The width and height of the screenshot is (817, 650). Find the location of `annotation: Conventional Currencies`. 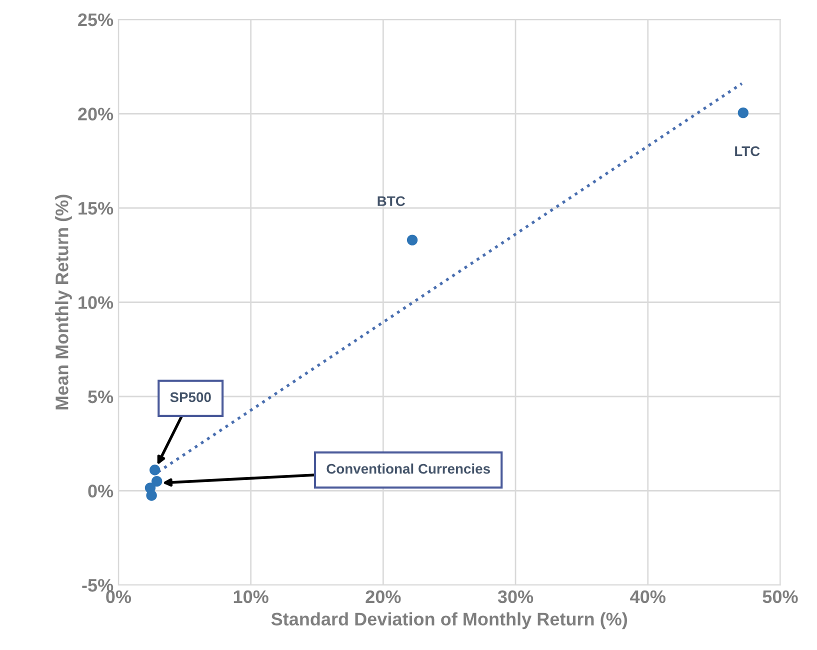

annotation: Conventional Currencies is located at coordinates (408, 469).